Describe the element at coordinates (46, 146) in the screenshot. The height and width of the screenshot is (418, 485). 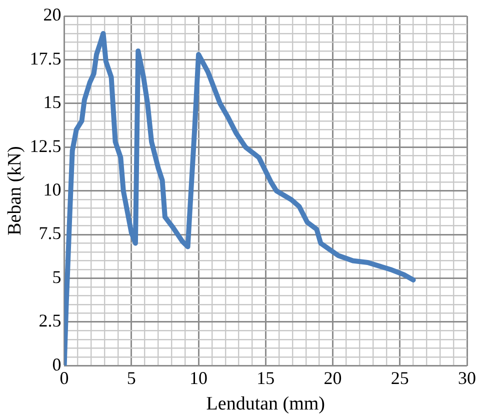
I see `y-tick-label: 12.5` at that location.